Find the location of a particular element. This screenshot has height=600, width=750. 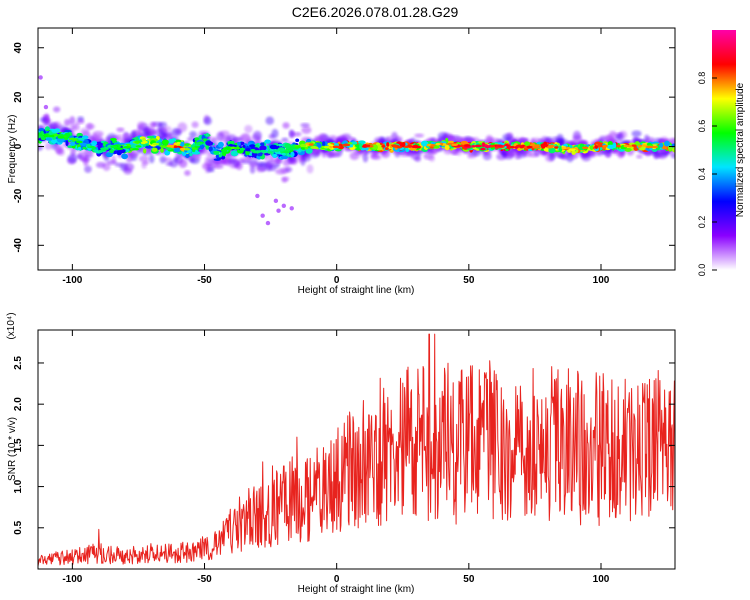

snr-y-label: SNR (10 * v/v) is located at coordinates (12, 449).